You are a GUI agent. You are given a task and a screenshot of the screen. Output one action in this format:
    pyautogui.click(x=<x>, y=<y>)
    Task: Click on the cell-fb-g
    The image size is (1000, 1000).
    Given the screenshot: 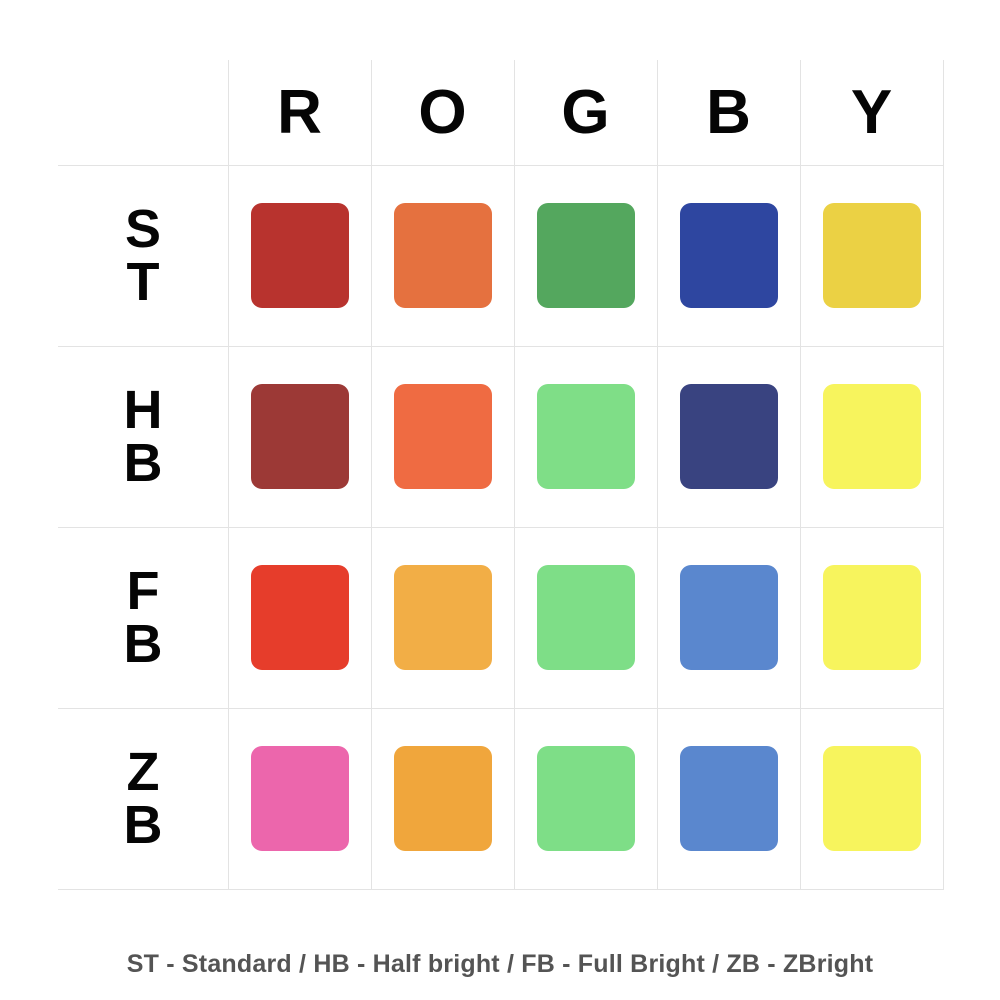 What is the action you would take?
    pyautogui.click(x=585, y=617)
    